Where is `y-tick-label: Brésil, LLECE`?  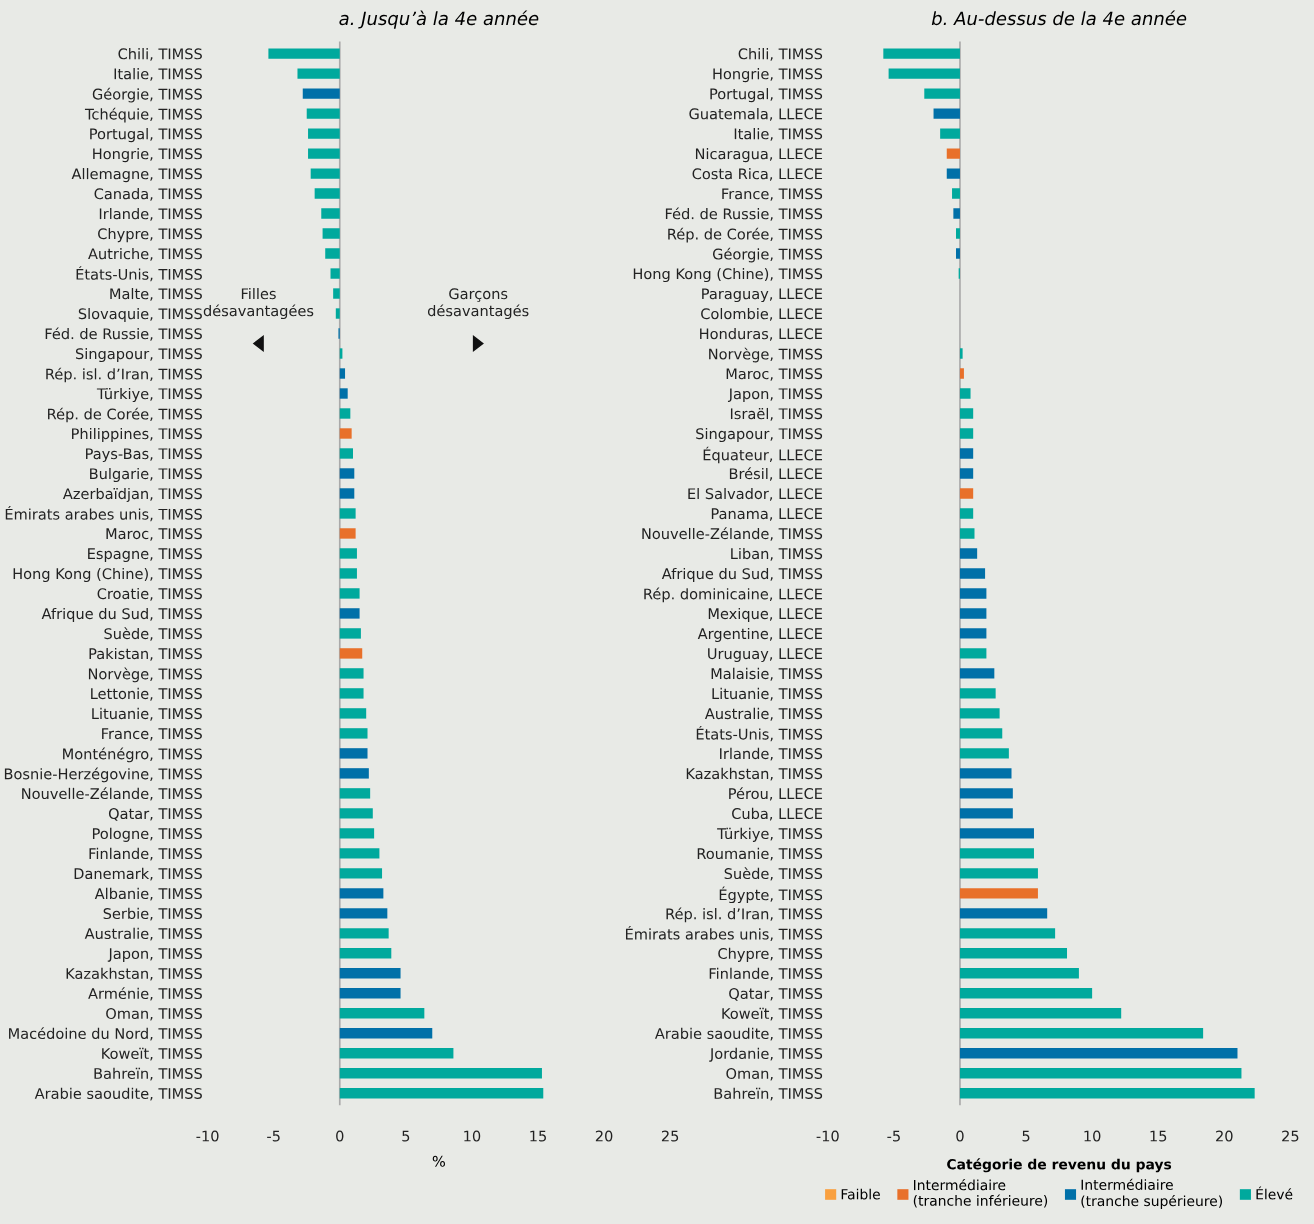 y-tick-label: Brésil, LLECE is located at coordinates (776, 474).